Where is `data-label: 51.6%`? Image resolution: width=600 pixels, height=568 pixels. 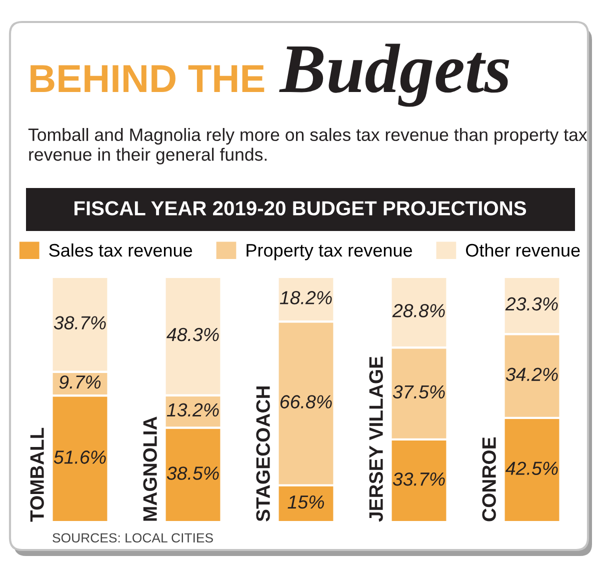
data-label: 51.6% is located at coordinates (80, 457).